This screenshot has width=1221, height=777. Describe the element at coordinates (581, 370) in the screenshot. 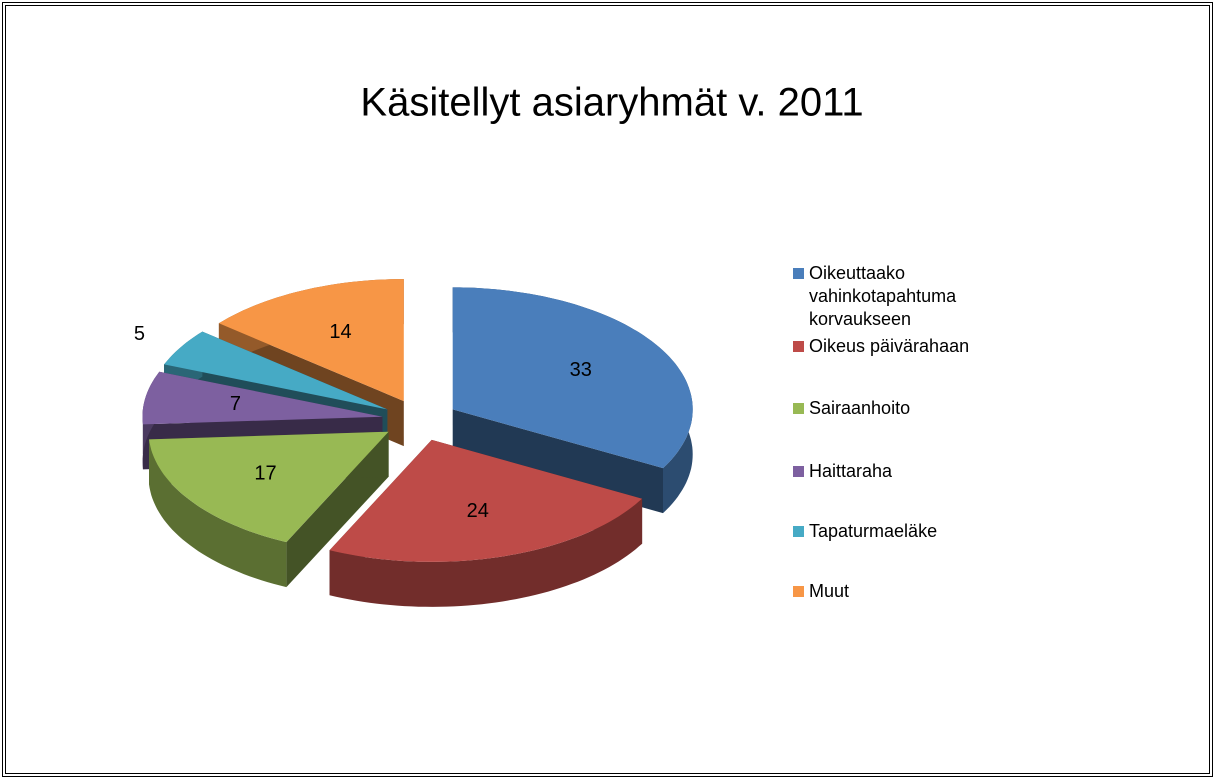

I see `data-label: 33` at that location.